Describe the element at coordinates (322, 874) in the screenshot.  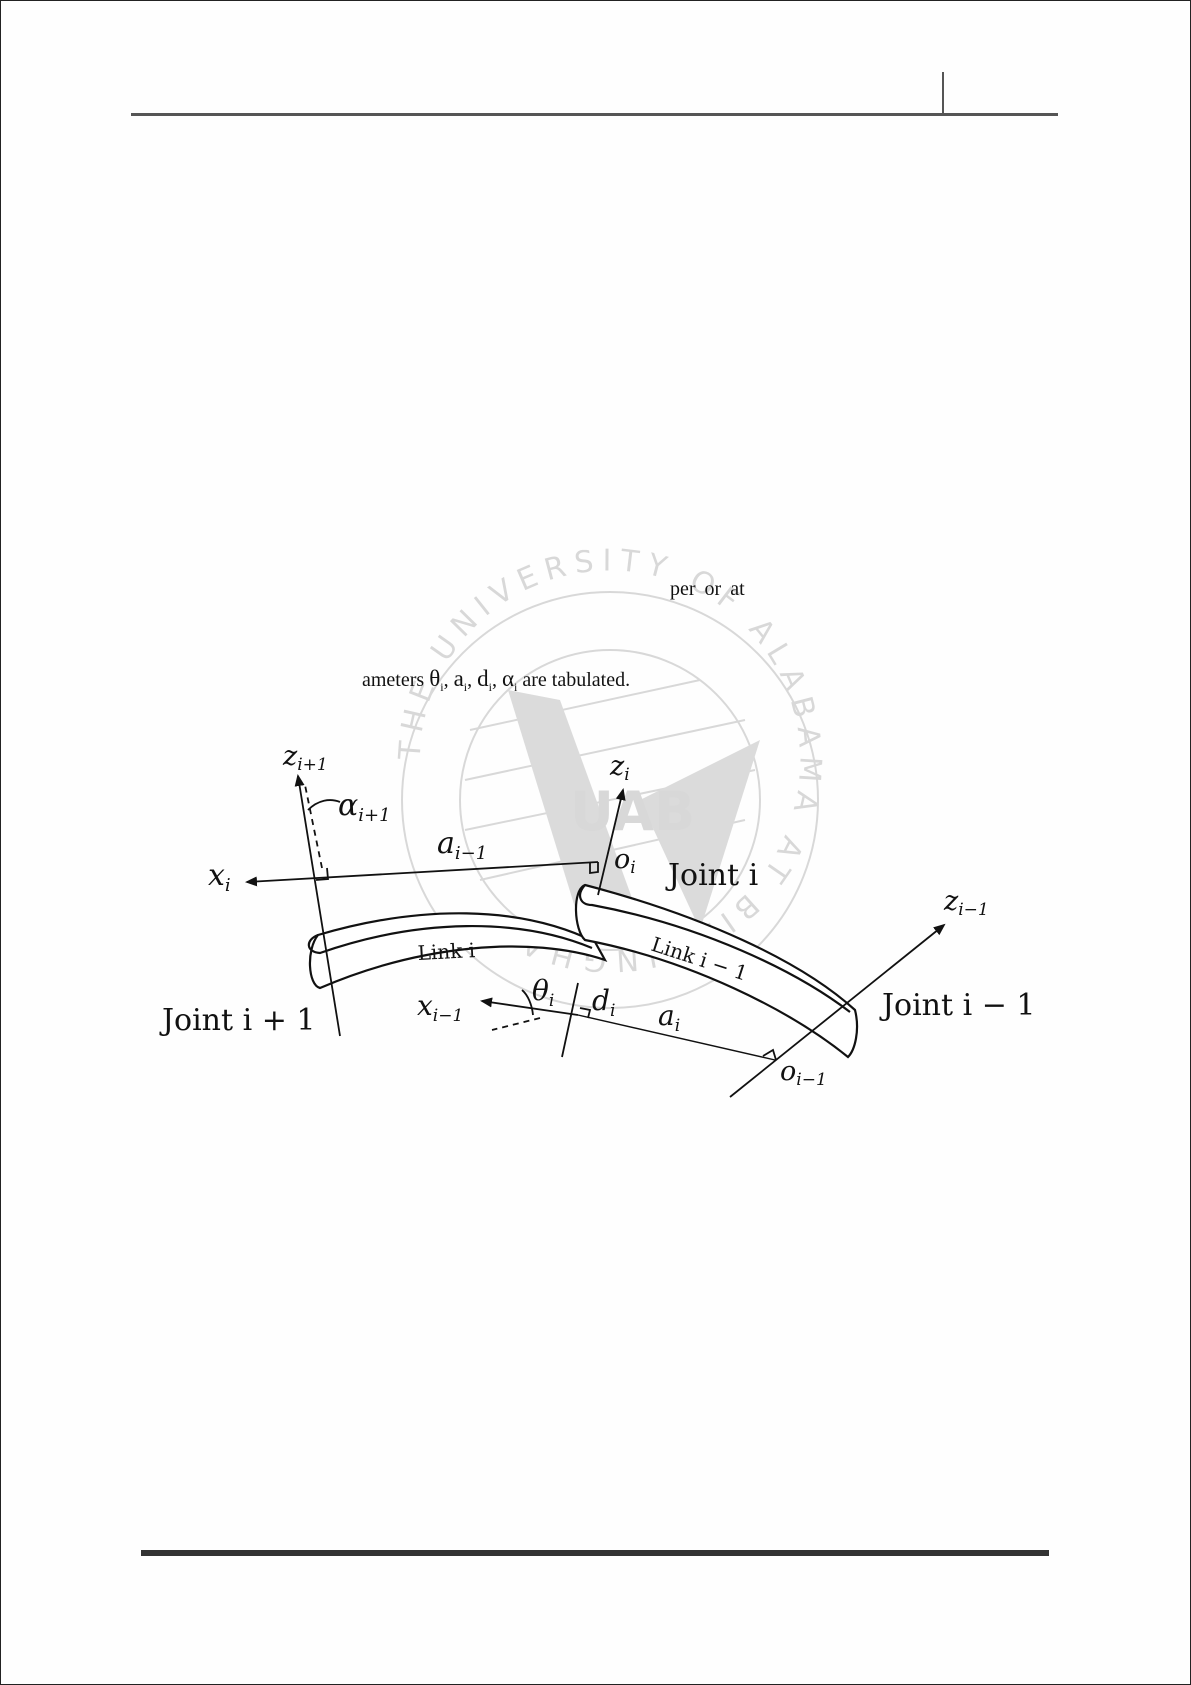
I see `right-angle-x-i` at that location.